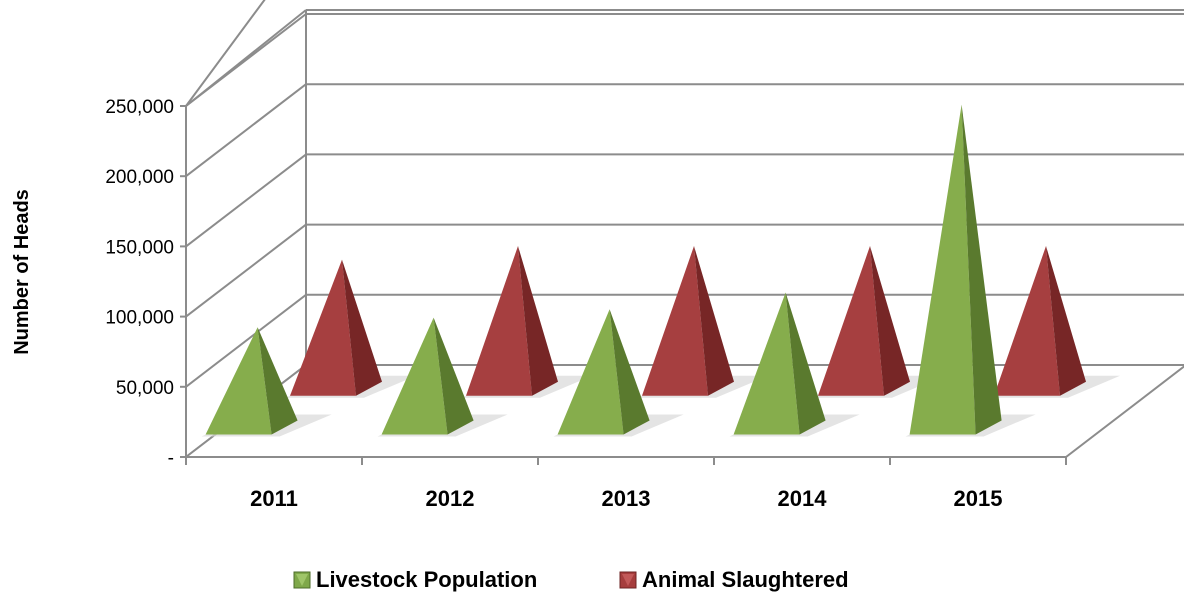  What do you see at coordinates (139, 318) in the screenshot?
I see `y-tick-label: 100,000` at bounding box center [139, 318].